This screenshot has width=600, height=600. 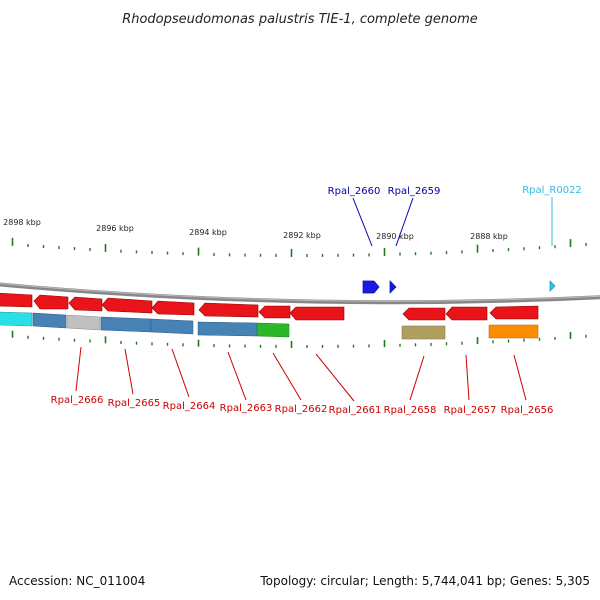 I want to click on gene-label-rpal-2665: Rpal_2665, so click(x=134, y=403).